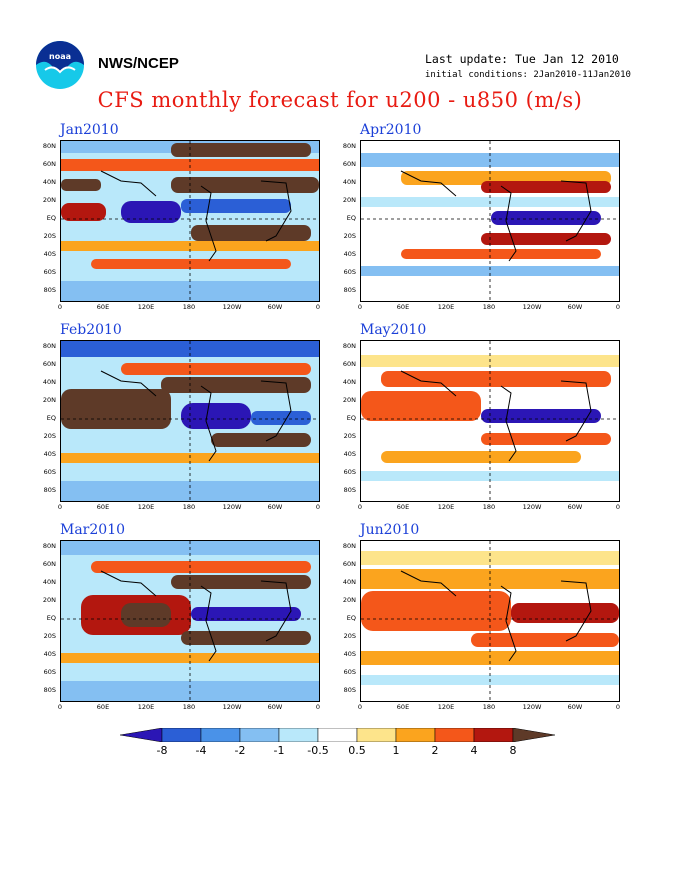  I want to click on panel-title-jun2010: Jun2010, so click(390, 530).